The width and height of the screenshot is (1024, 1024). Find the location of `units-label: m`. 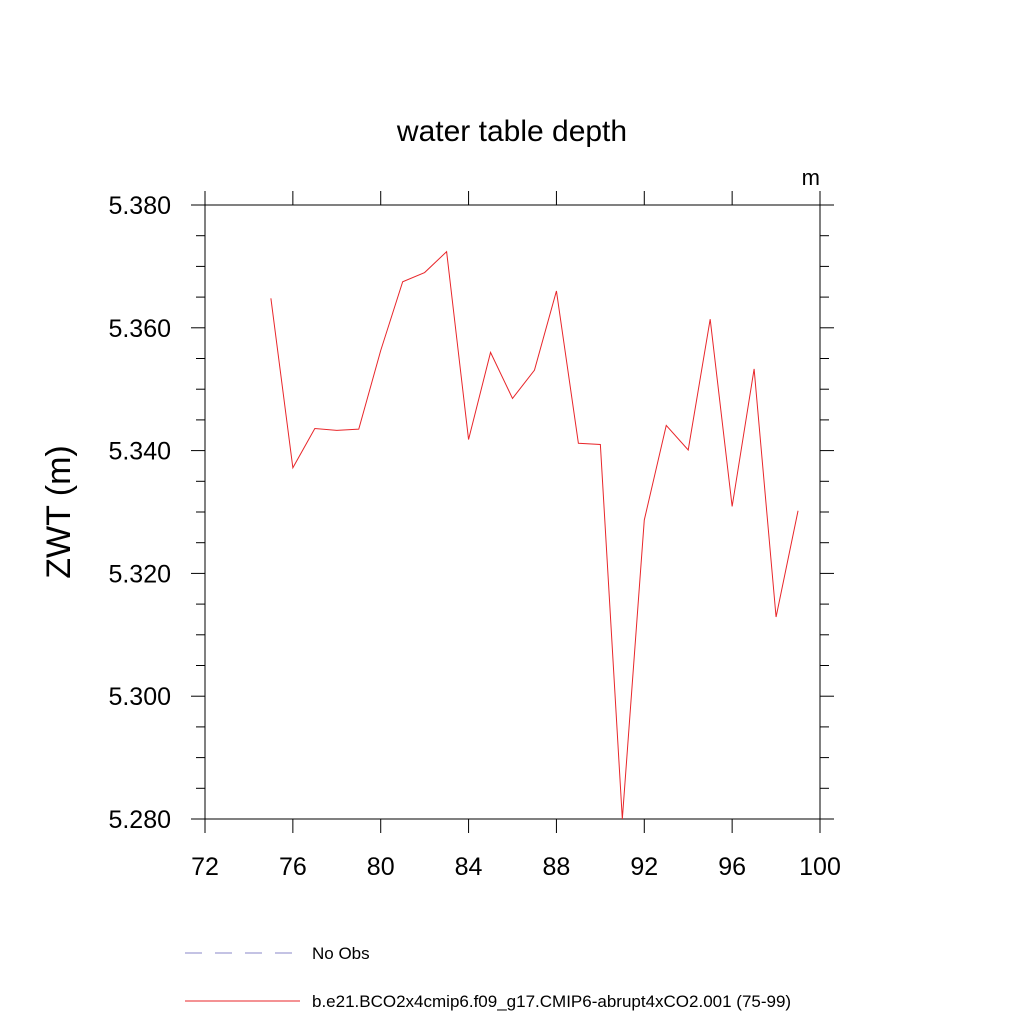

units-label: m is located at coordinates (811, 177).